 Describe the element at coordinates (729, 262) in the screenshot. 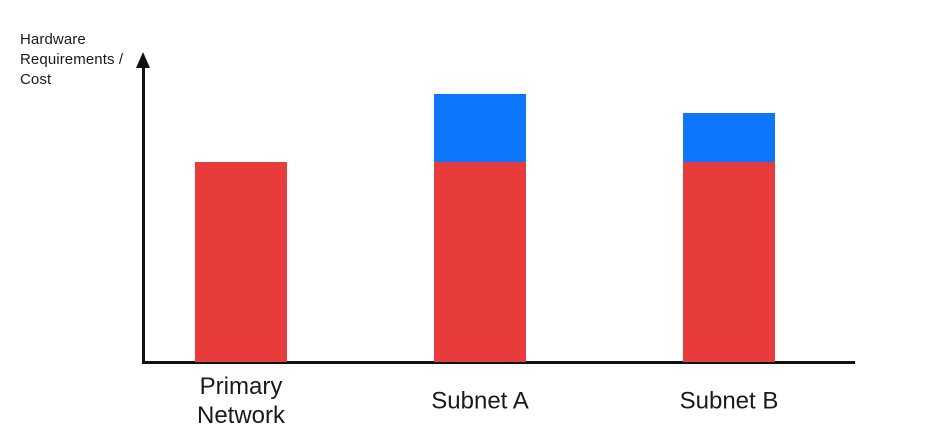

I see `bar-segment-subnet-b-base-hardware-cost` at that location.